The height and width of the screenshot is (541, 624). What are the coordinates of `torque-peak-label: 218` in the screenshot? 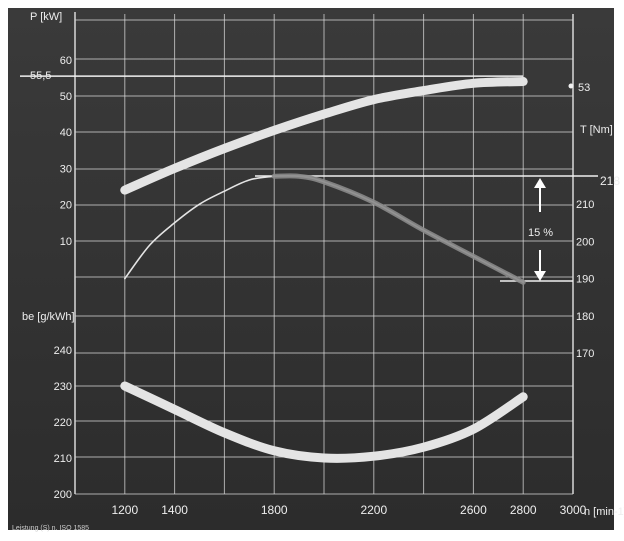 It's located at (610, 181).